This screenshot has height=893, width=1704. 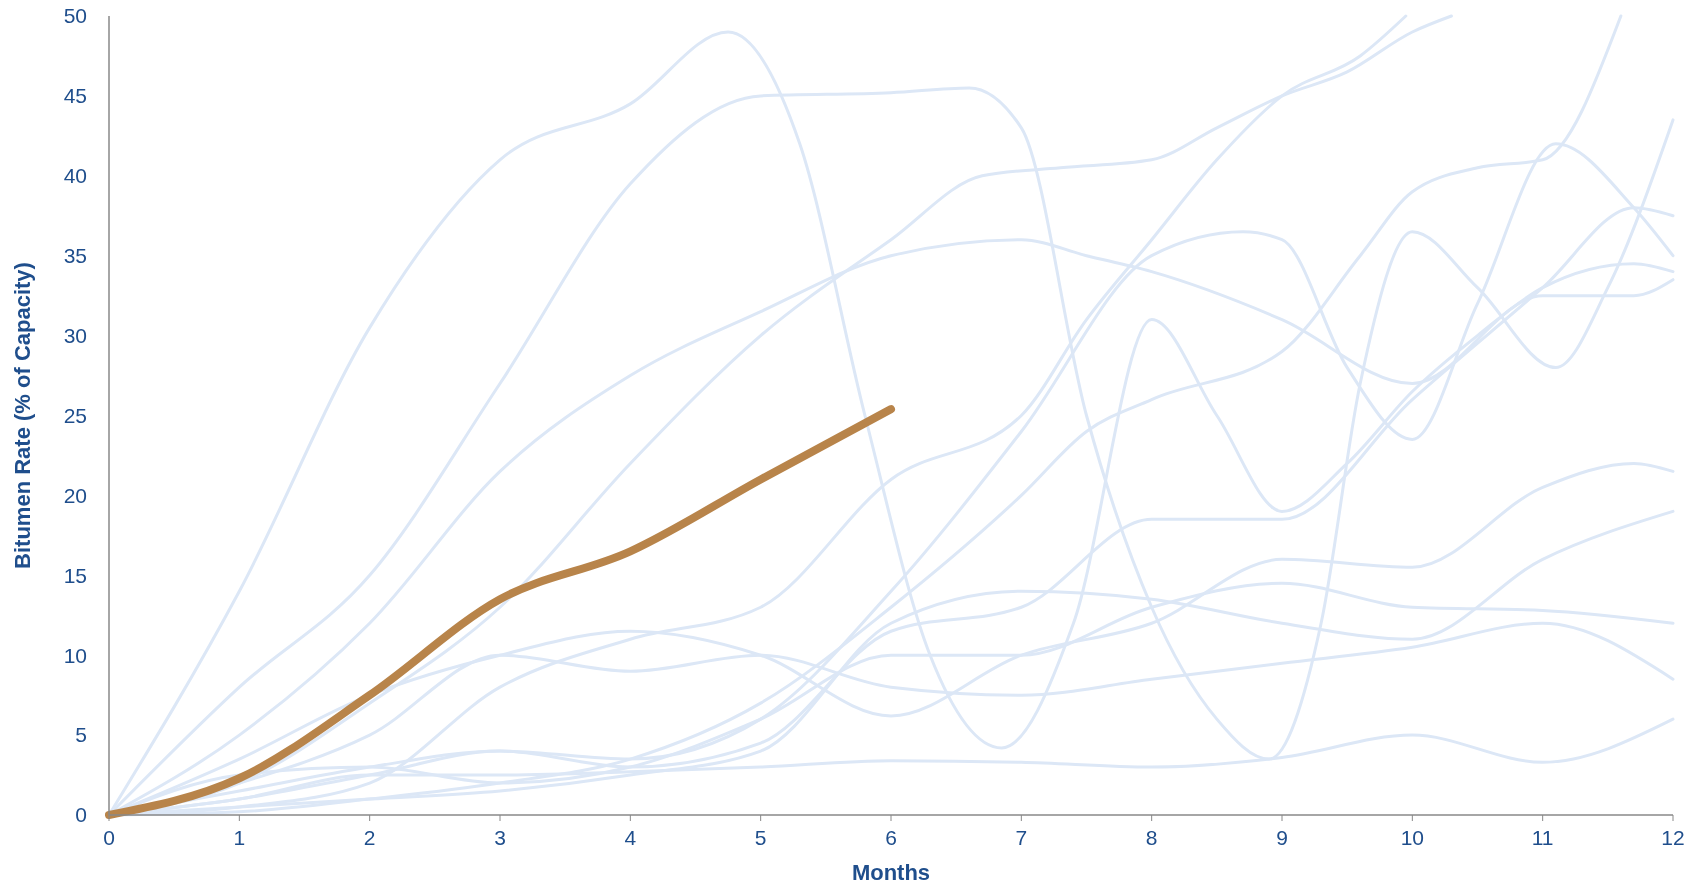 What do you see at coordinates (1021, 837) in the screenshot?
I see `x-tick-label: 7` at bounding box center [1021, 837].